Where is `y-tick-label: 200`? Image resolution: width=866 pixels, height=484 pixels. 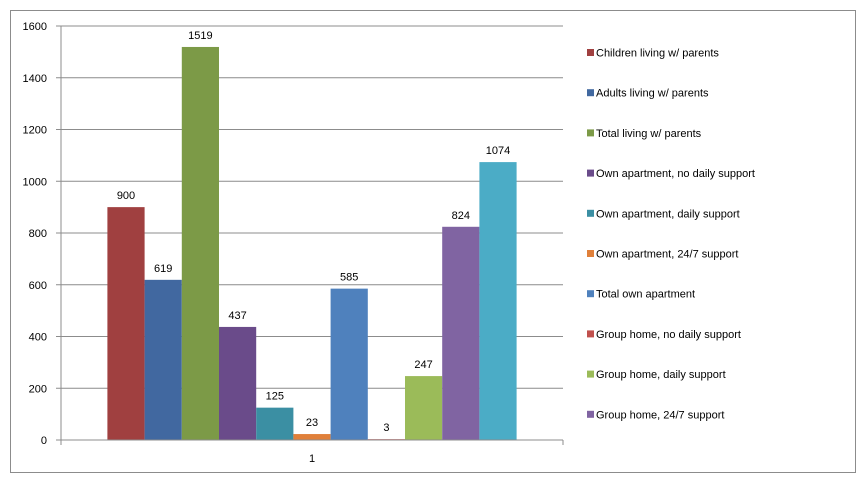 y-tick-label: 200 is located at coordinates (38, 389).